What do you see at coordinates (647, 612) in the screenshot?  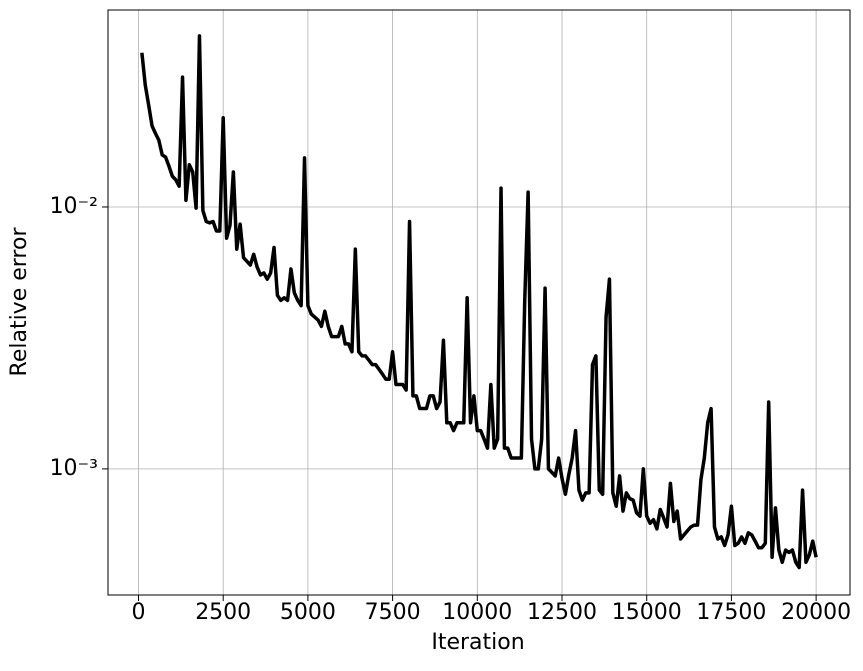 I see `x-tick-label: 15000` at bounding box center [647, 612].